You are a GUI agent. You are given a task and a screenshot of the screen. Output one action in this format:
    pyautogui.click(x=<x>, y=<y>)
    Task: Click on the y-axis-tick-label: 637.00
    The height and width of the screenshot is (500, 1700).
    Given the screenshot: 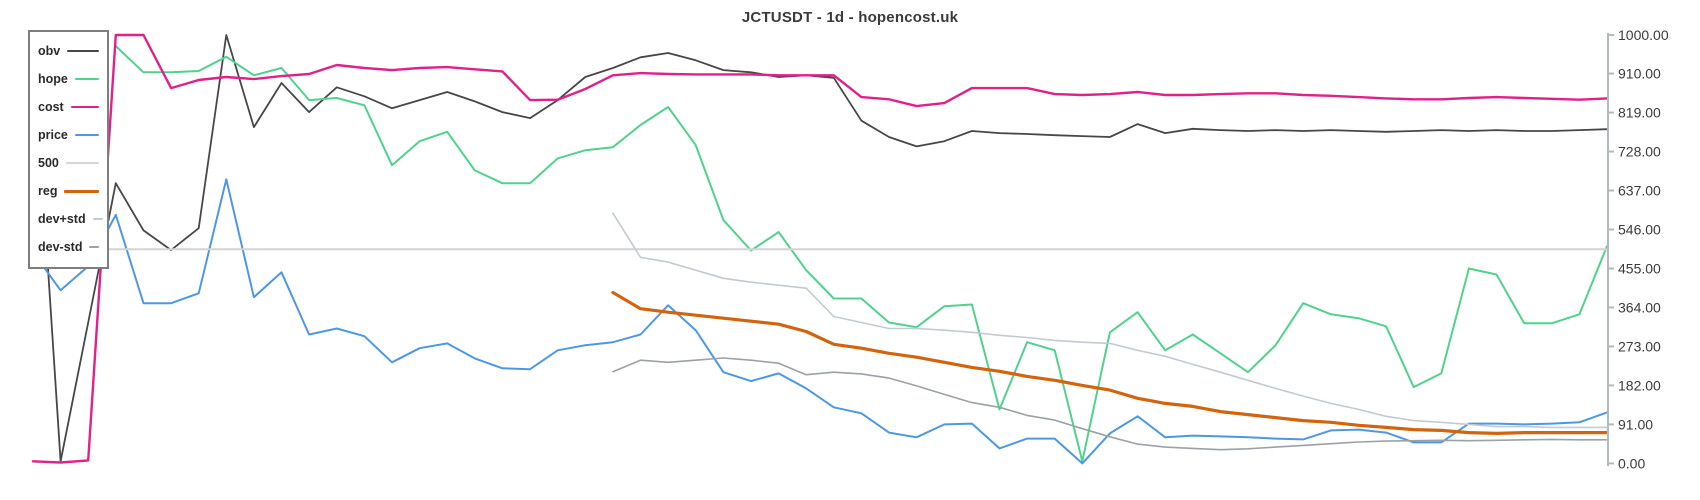 What is the action you would take?
    pyautogui.click(x=1639, y=191)
    